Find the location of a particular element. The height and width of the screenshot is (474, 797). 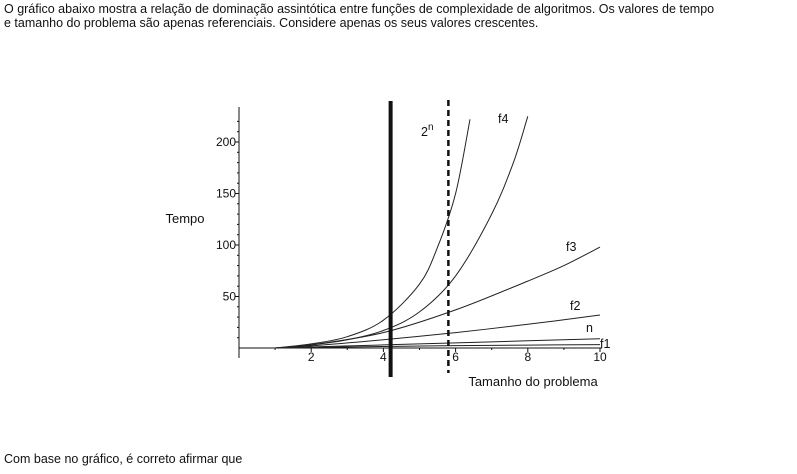

x-tick-label: 4 is located at coordinates (383, 357).